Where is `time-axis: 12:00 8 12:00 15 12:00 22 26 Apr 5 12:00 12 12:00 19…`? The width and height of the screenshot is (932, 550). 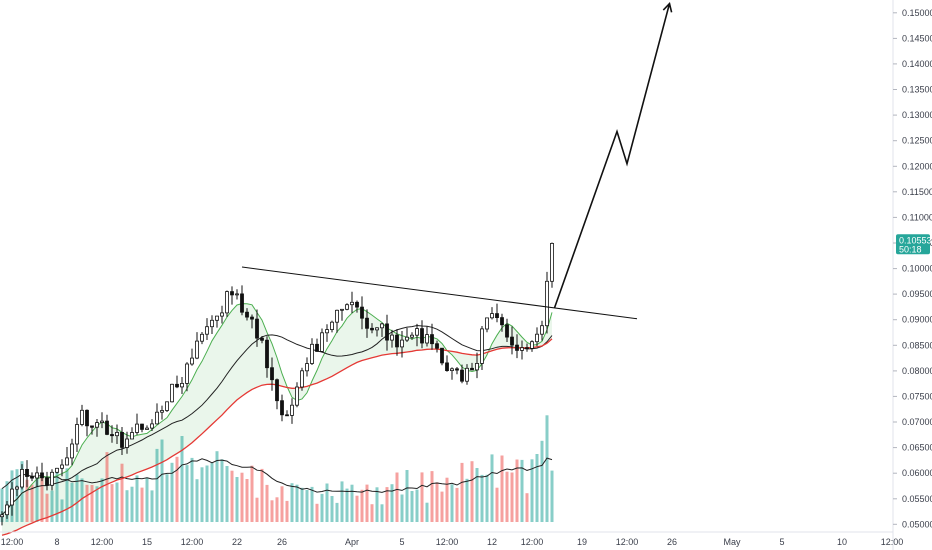 time-axis: 12:00 8 12:00 15 12:00 22 26 Apr 5 12:00 12 12:00 19… is located at coordinates (452, 542).